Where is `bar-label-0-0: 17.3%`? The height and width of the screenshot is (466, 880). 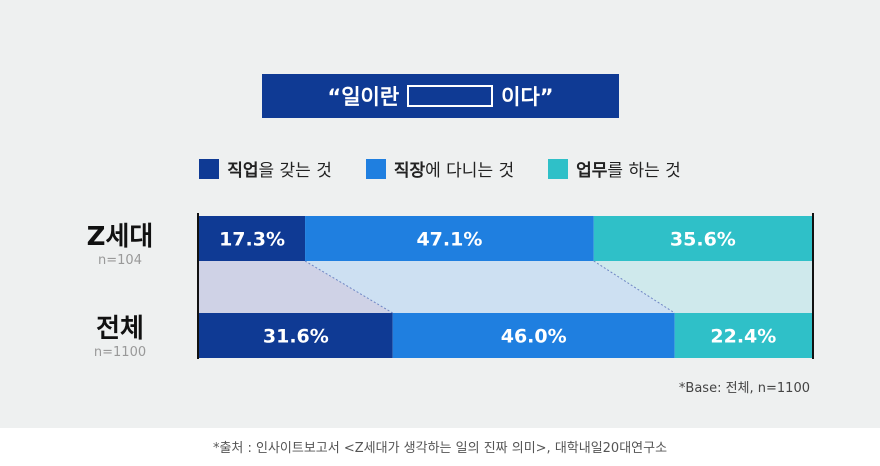 bar-label-0-0: 17.3% is located at coordinates (252, 240).